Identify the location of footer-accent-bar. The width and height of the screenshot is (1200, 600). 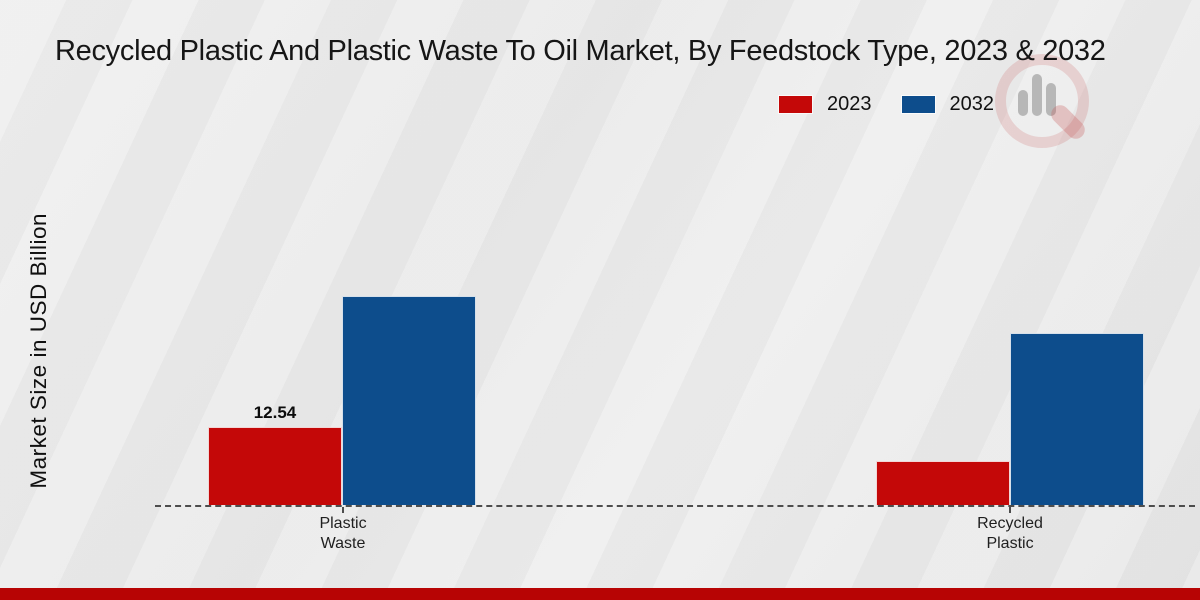
(600, 594).